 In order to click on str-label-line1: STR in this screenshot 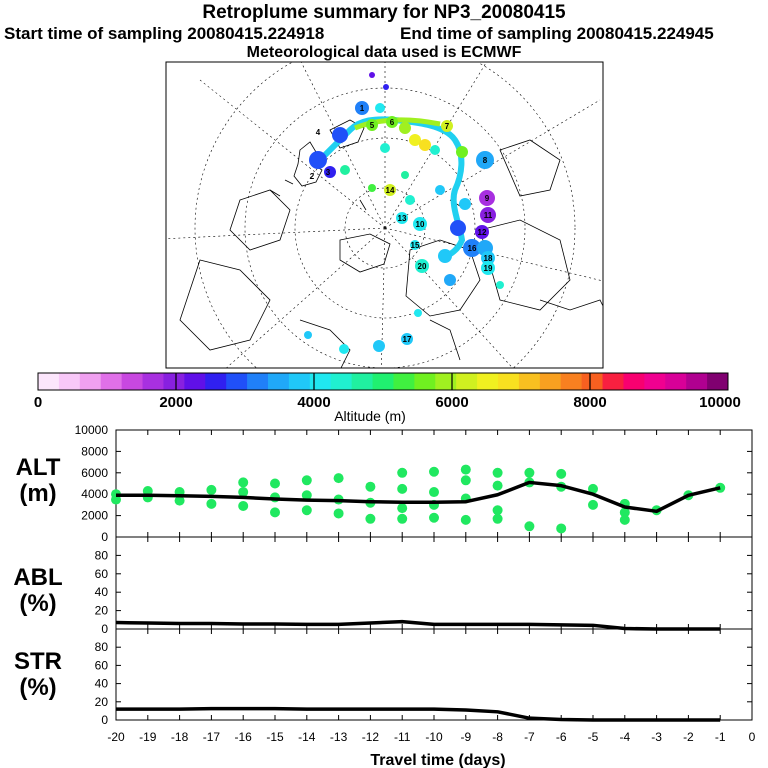, I will do `click(38, 661)`.